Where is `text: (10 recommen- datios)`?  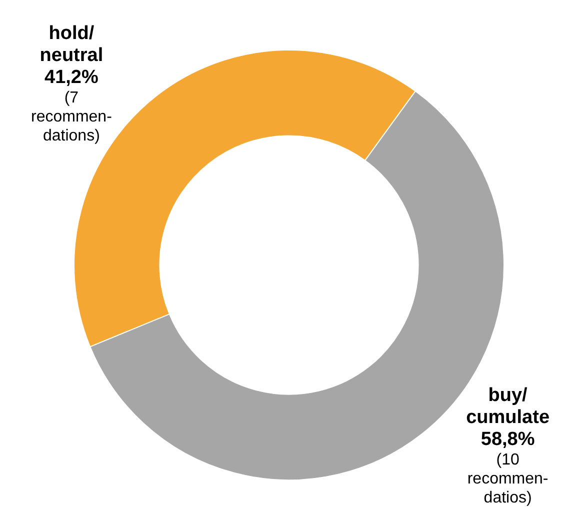
text: (10 recommen- datios) is located at coordinates (507, 478).